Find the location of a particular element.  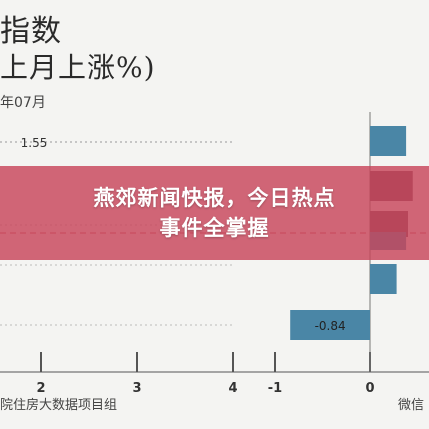

source-note: 院住房大数据项目组 is located at coordinates (59, 405).